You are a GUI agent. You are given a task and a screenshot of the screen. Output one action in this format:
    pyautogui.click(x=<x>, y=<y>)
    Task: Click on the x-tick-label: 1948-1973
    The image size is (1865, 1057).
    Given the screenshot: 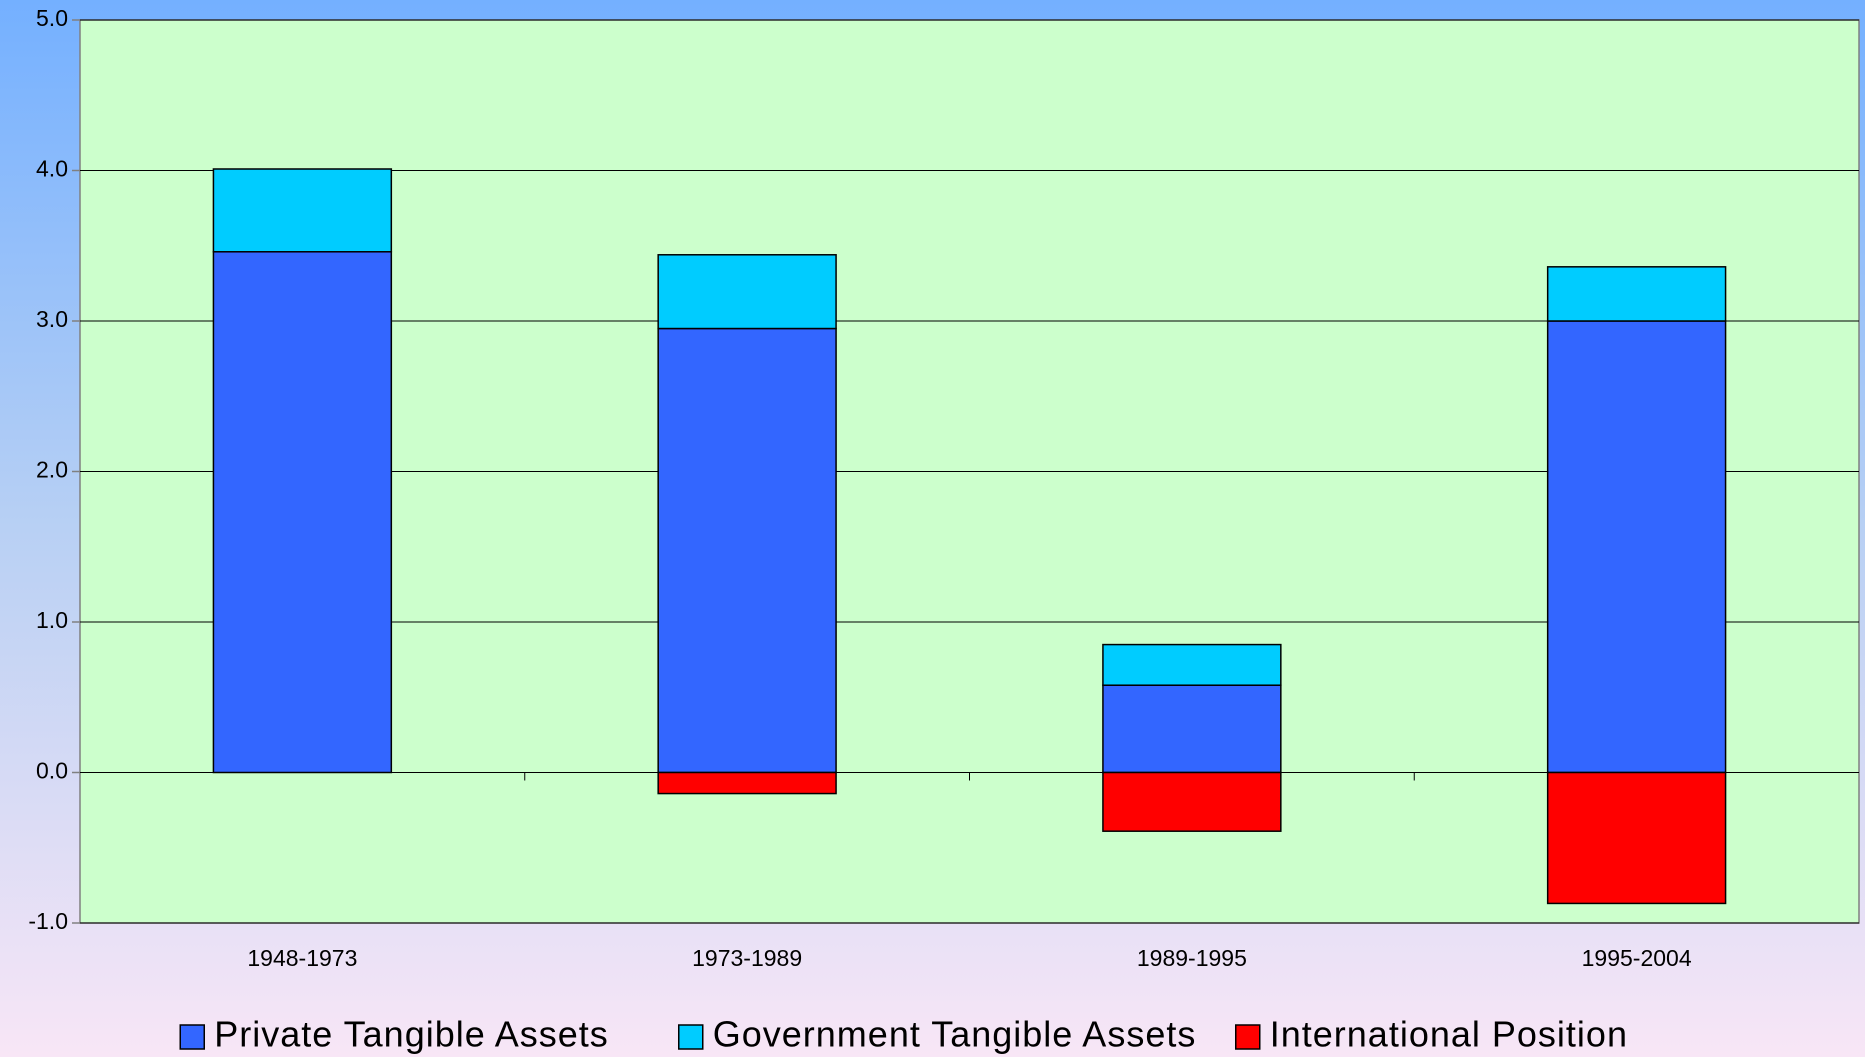 What is the action you would take?
    pyautogui.click(x=302, y=958)
    